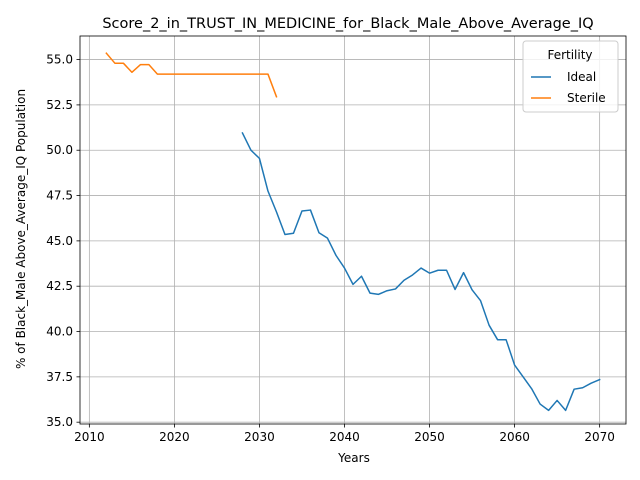 The image size is (640, 480). What do you see at coordinates (59, 60) in the screenshot?
I see `y-tick-label: 55.0` at bounding box center [59, 60].